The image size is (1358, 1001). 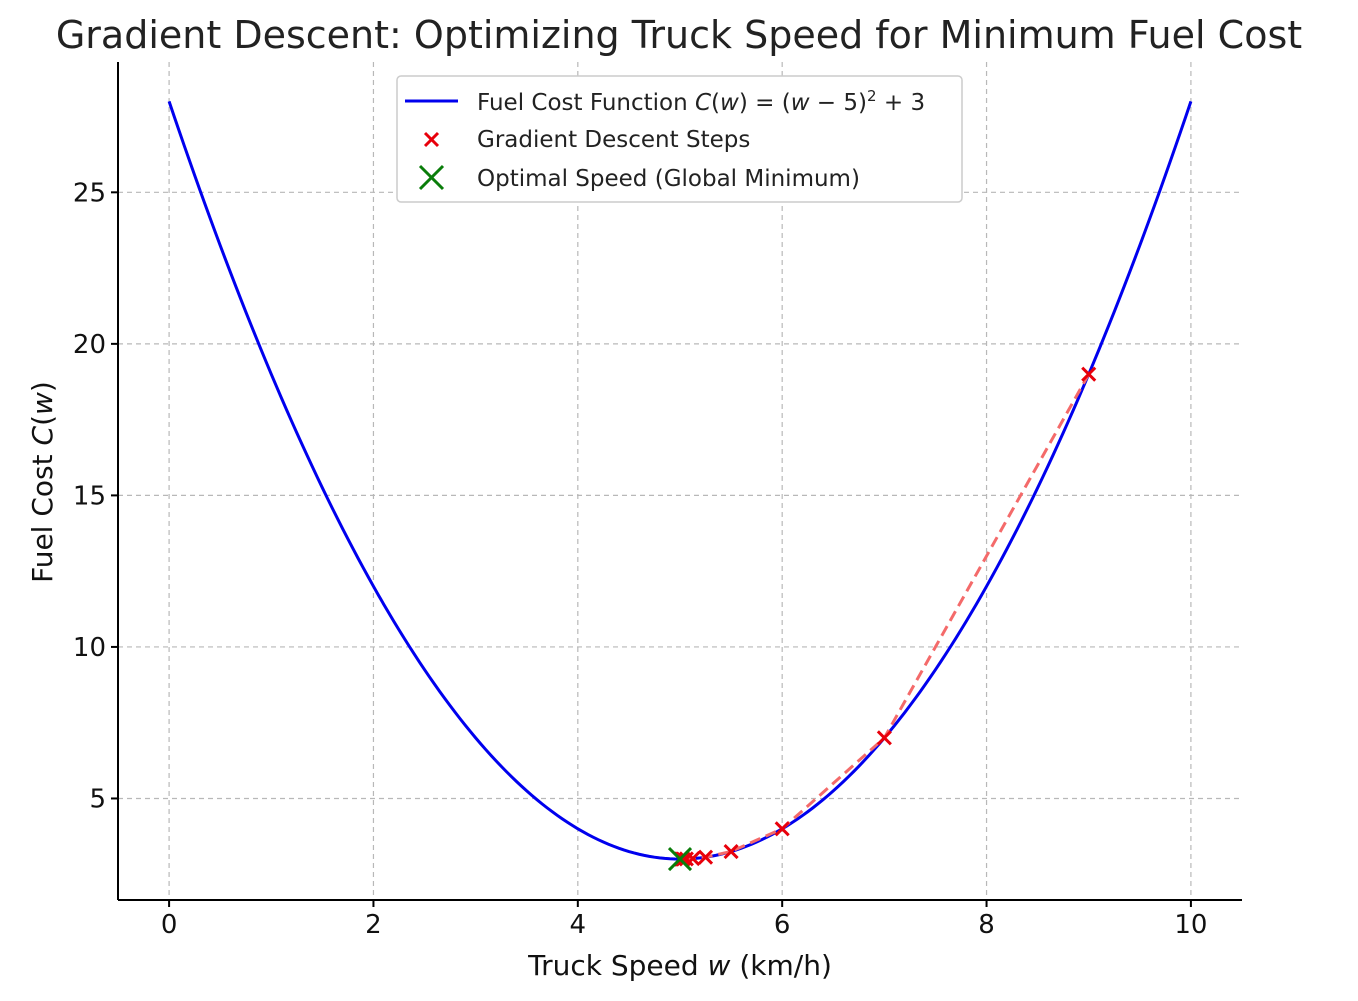 I want to click on optimum-stroke, so click(x=680, y=859).